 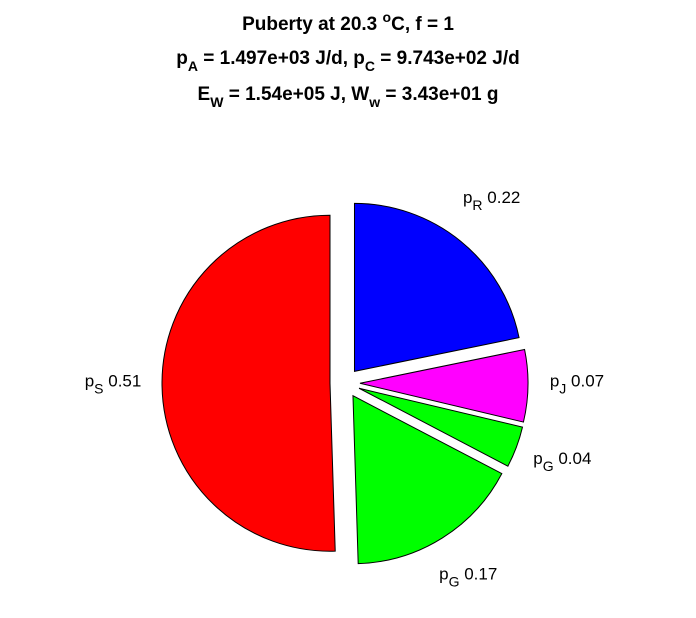 I want to click on slice-label: pG 0.04, so click(x=562, y=461).